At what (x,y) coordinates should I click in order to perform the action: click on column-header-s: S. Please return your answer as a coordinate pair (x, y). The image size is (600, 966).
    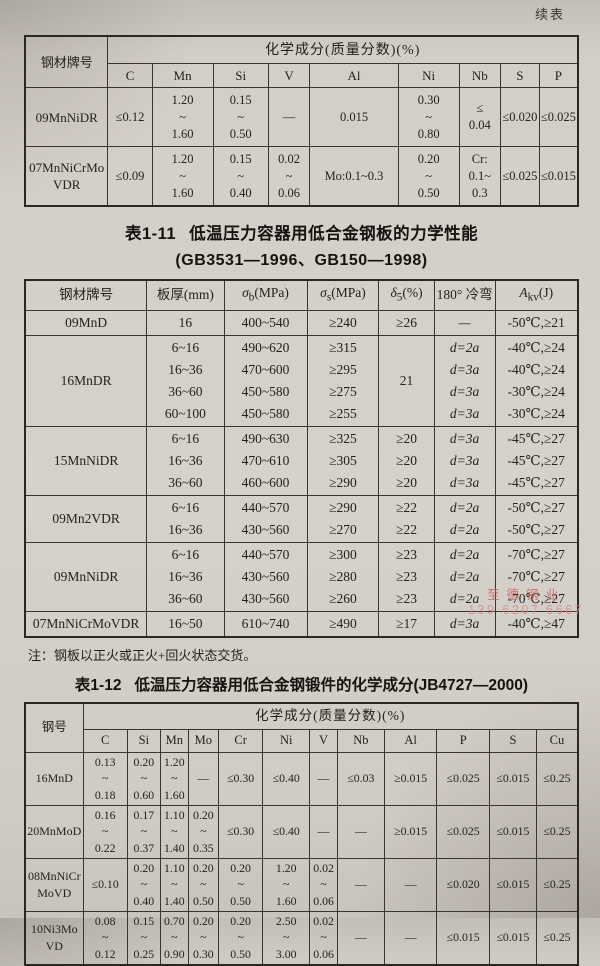
    Looking at the image, I should click on (520, 75).